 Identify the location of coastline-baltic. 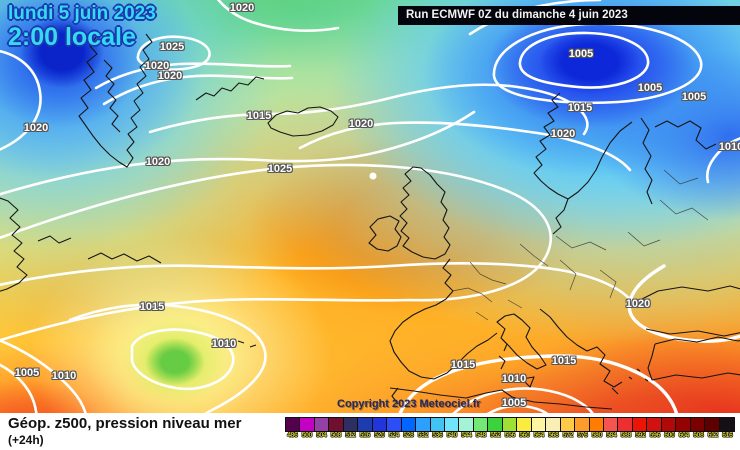
(602, 176).